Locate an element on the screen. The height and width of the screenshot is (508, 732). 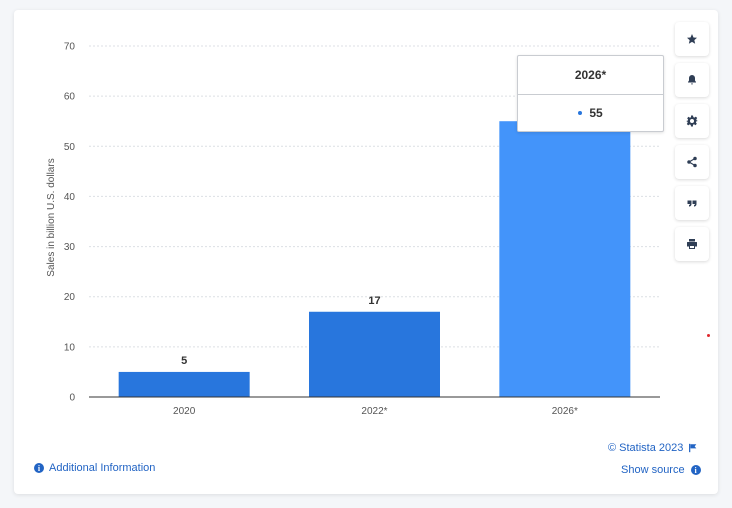
flag-icon is located at coordinates (693, 448).